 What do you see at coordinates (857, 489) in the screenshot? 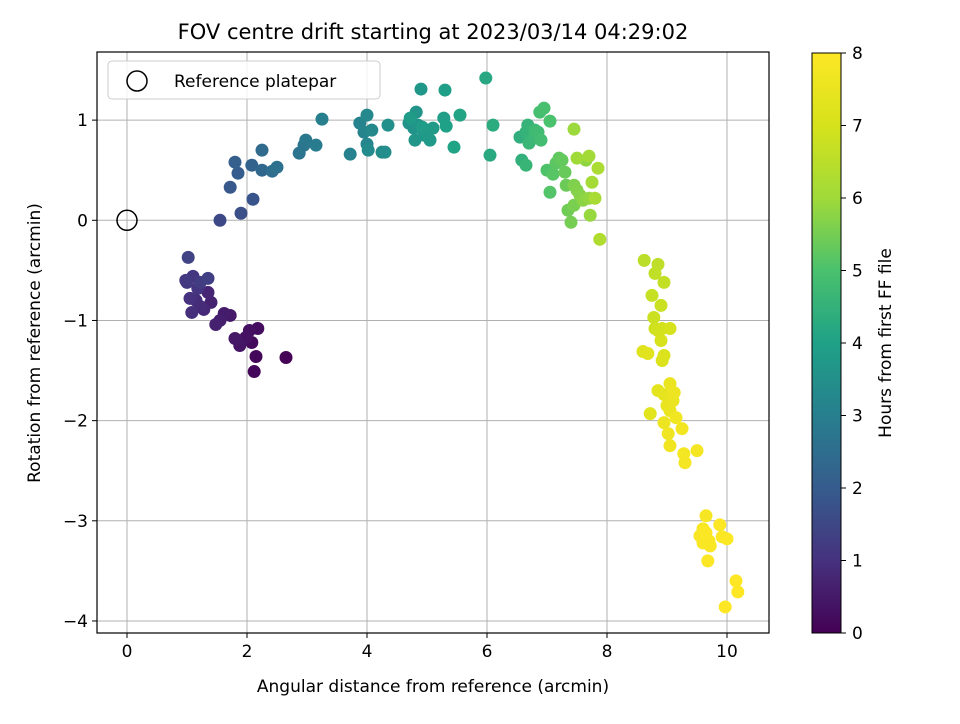
I see `colorbar-tick-label: 2` at bounding box center [857, 489].